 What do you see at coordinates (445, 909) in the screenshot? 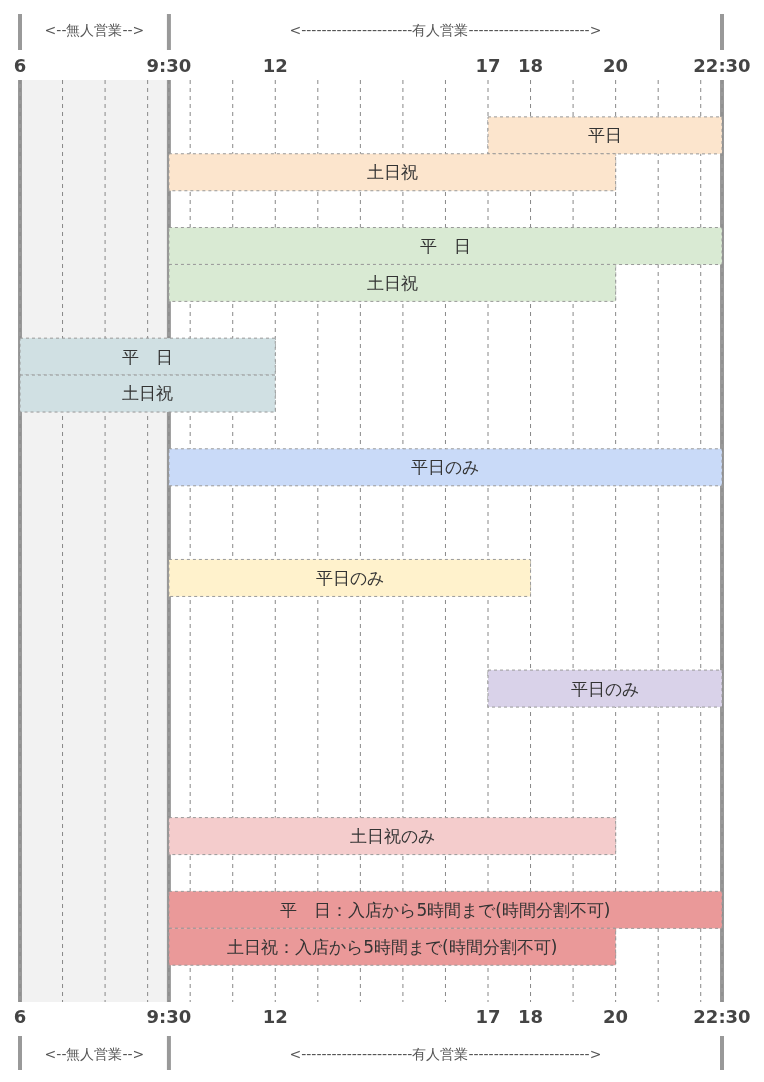
I see `data-label: 平 日：入店から5時間まで(時間分割不可)` at bounding box center [445, 909].